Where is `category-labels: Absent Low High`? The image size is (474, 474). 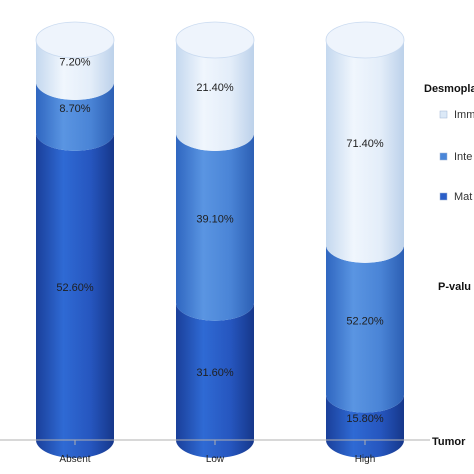
category-labels: Absent Low High is located at coordinates (217, 452).